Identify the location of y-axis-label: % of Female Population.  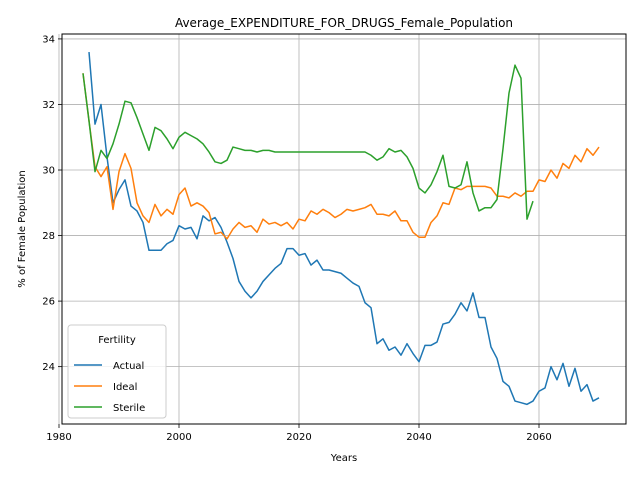
(22, 228).